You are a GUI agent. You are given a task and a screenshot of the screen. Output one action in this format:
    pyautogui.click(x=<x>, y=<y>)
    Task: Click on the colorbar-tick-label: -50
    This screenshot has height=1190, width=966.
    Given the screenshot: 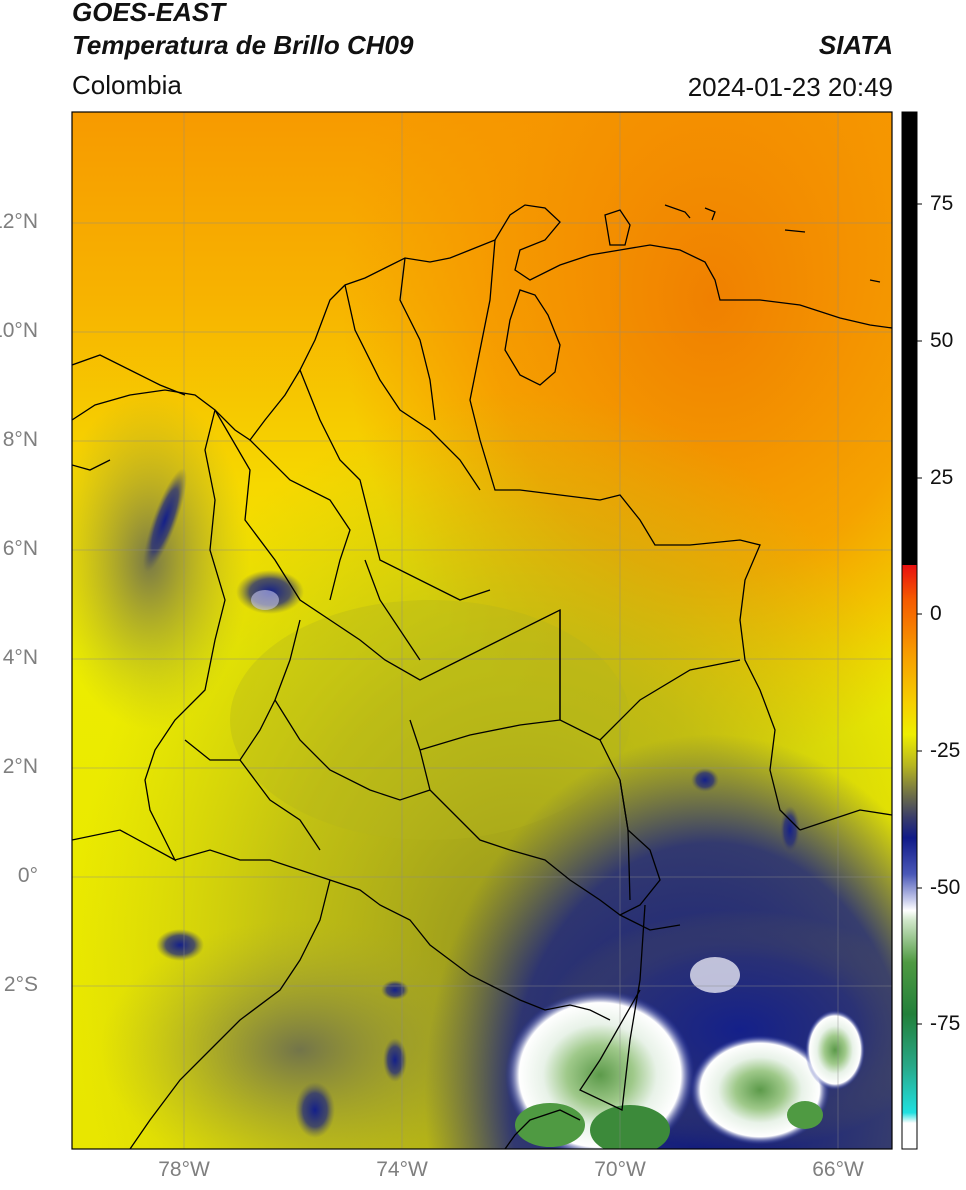 What is the action you would take?
    pyautogui.click(x=945, y=887)
    